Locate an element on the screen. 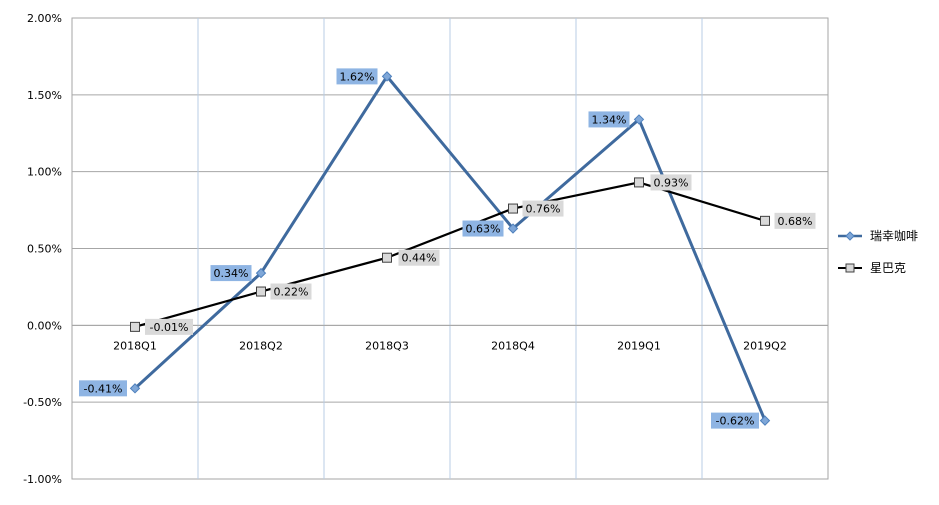 This screenshot has width=939, height=505. data-label: 0.34% is located at coordinates (231, 273).